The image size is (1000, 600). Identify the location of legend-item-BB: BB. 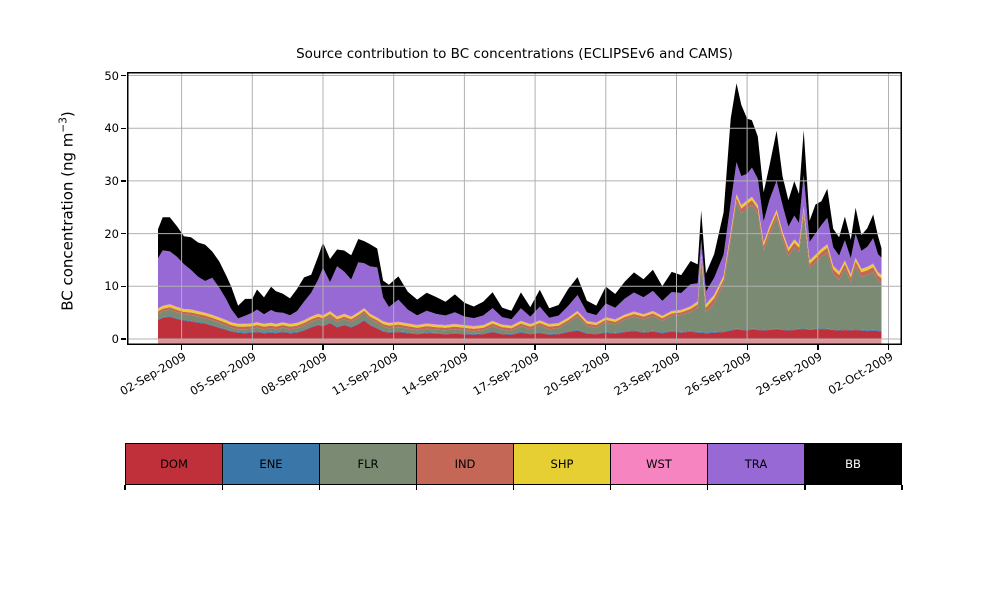
(852, 464).